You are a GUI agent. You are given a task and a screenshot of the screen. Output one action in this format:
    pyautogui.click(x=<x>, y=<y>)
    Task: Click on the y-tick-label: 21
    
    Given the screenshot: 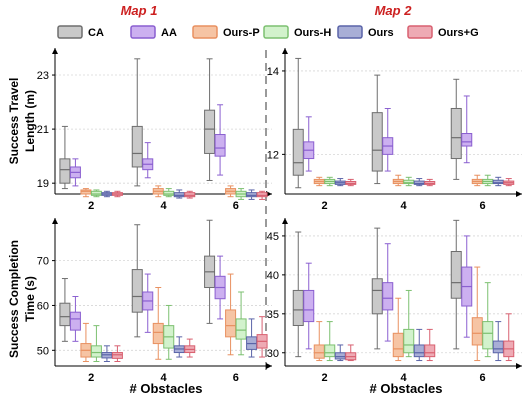 What is the action you would take?
    pyautogui.click(x=43, y=130)
    